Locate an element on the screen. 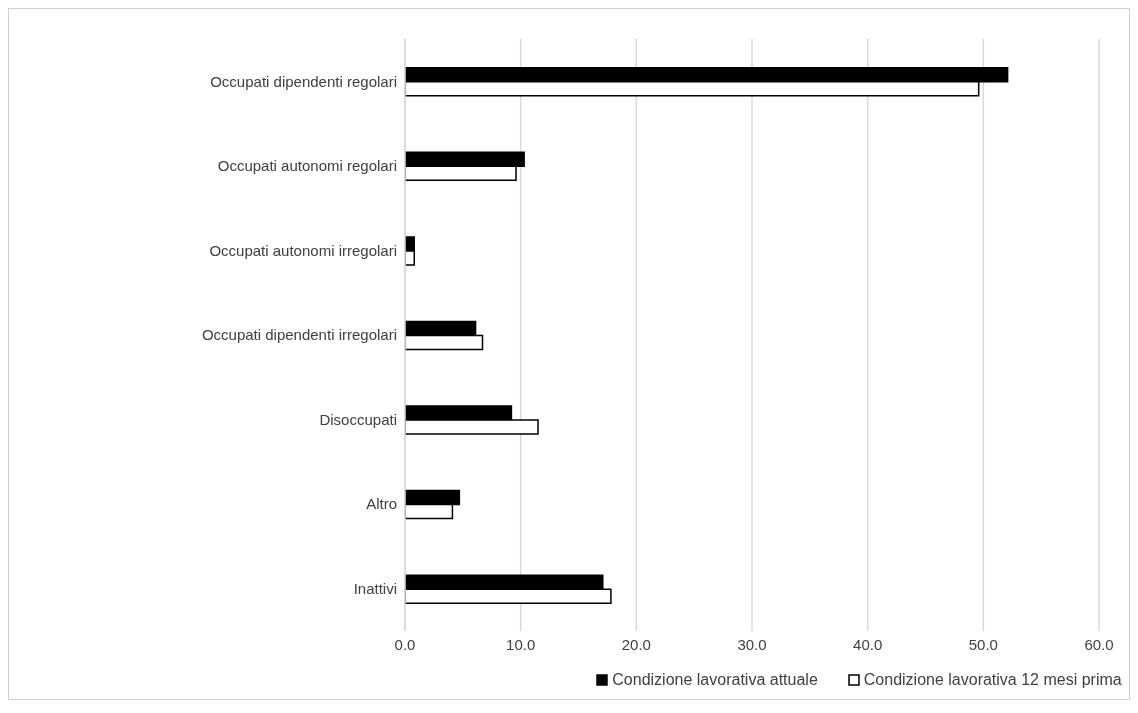 This screenshot has height=713, width=1138. y-tick-label: Inattivi is located at coordinates (375, 589).